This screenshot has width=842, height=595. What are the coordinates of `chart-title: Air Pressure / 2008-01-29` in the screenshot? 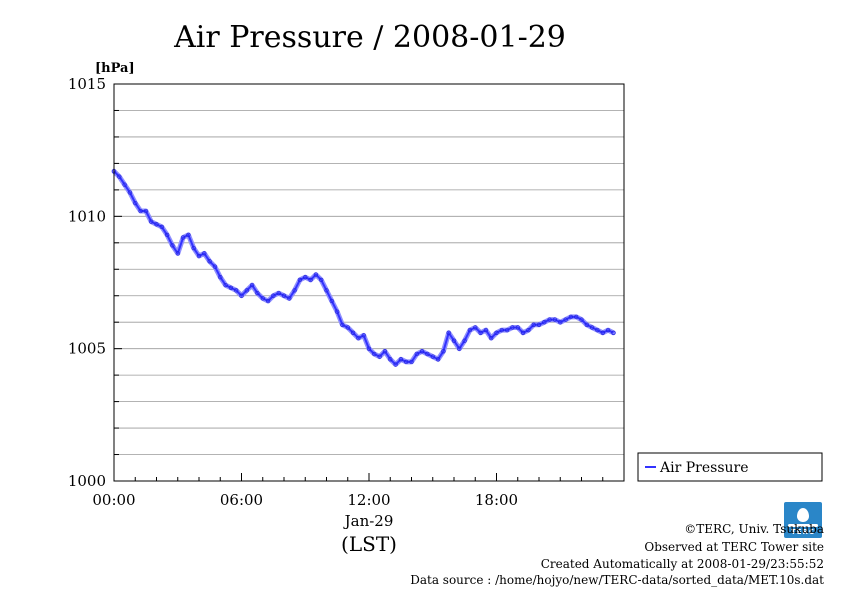 It's located at (369, 37).